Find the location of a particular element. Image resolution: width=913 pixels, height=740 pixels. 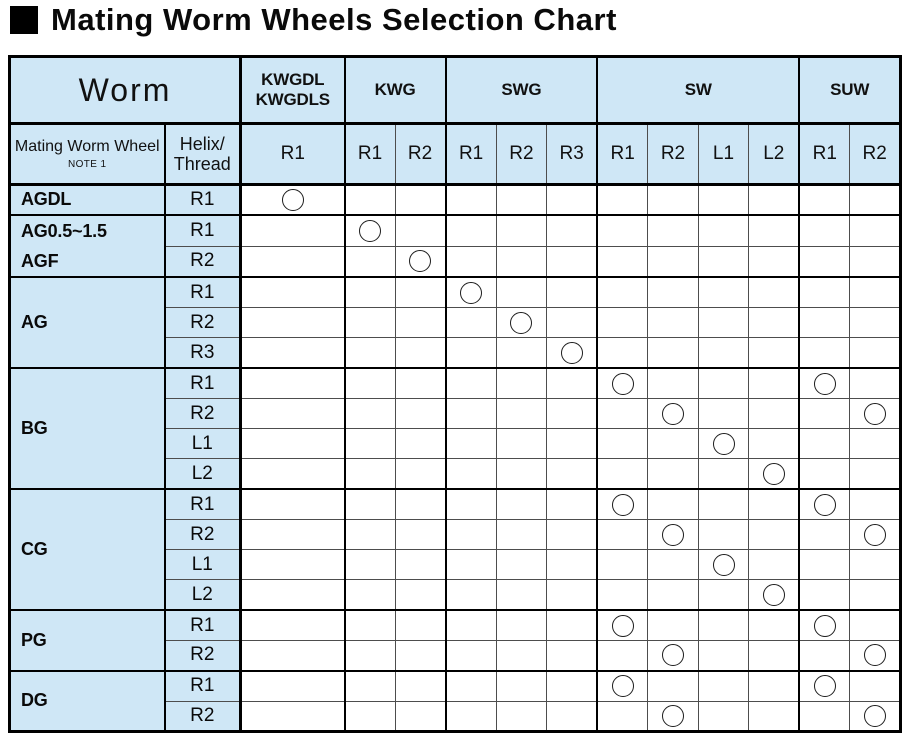

worm-group-header-sw: SW is located at coordinates (698, 90).